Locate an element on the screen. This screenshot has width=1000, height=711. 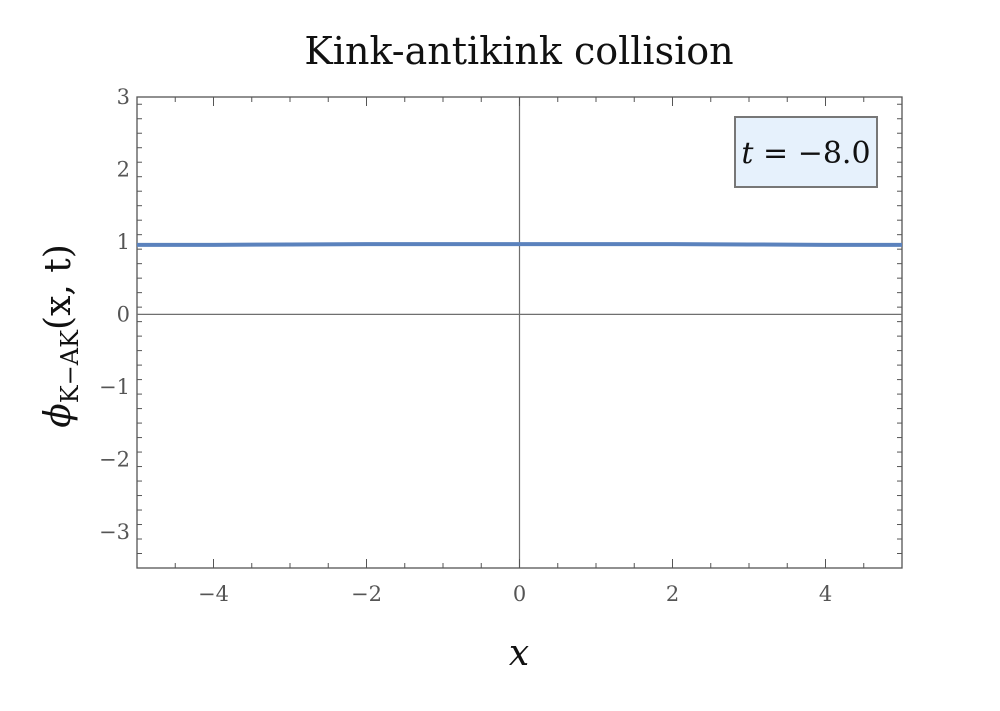
time-annotation: t = −8.0 is located at coordinates (806, 152).